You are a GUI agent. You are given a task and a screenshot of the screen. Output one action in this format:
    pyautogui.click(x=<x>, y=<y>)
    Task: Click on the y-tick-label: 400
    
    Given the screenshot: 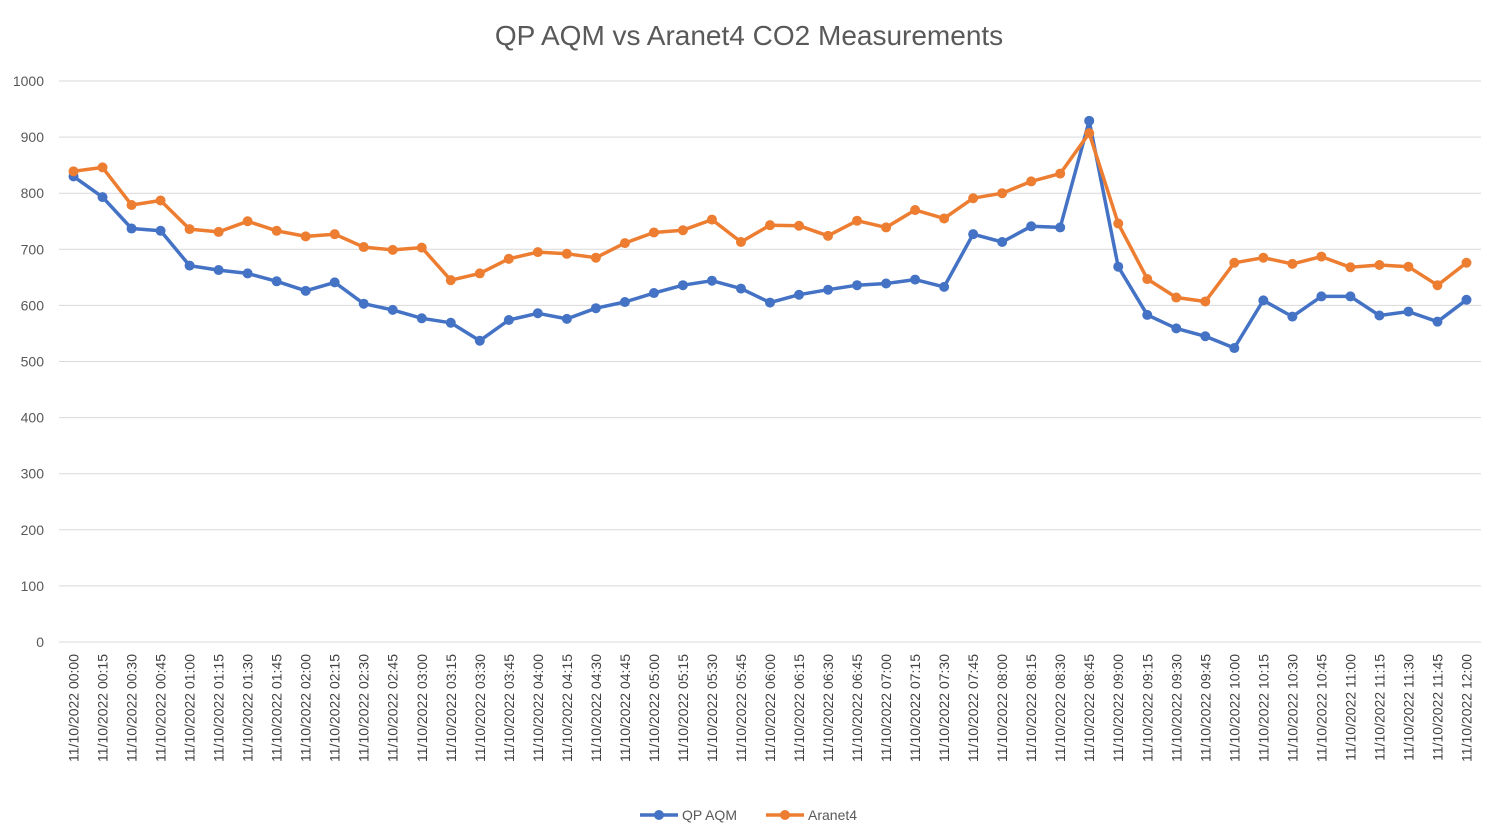 What is the action you would take?
    pyautogui.click(x=33, y=418)
    